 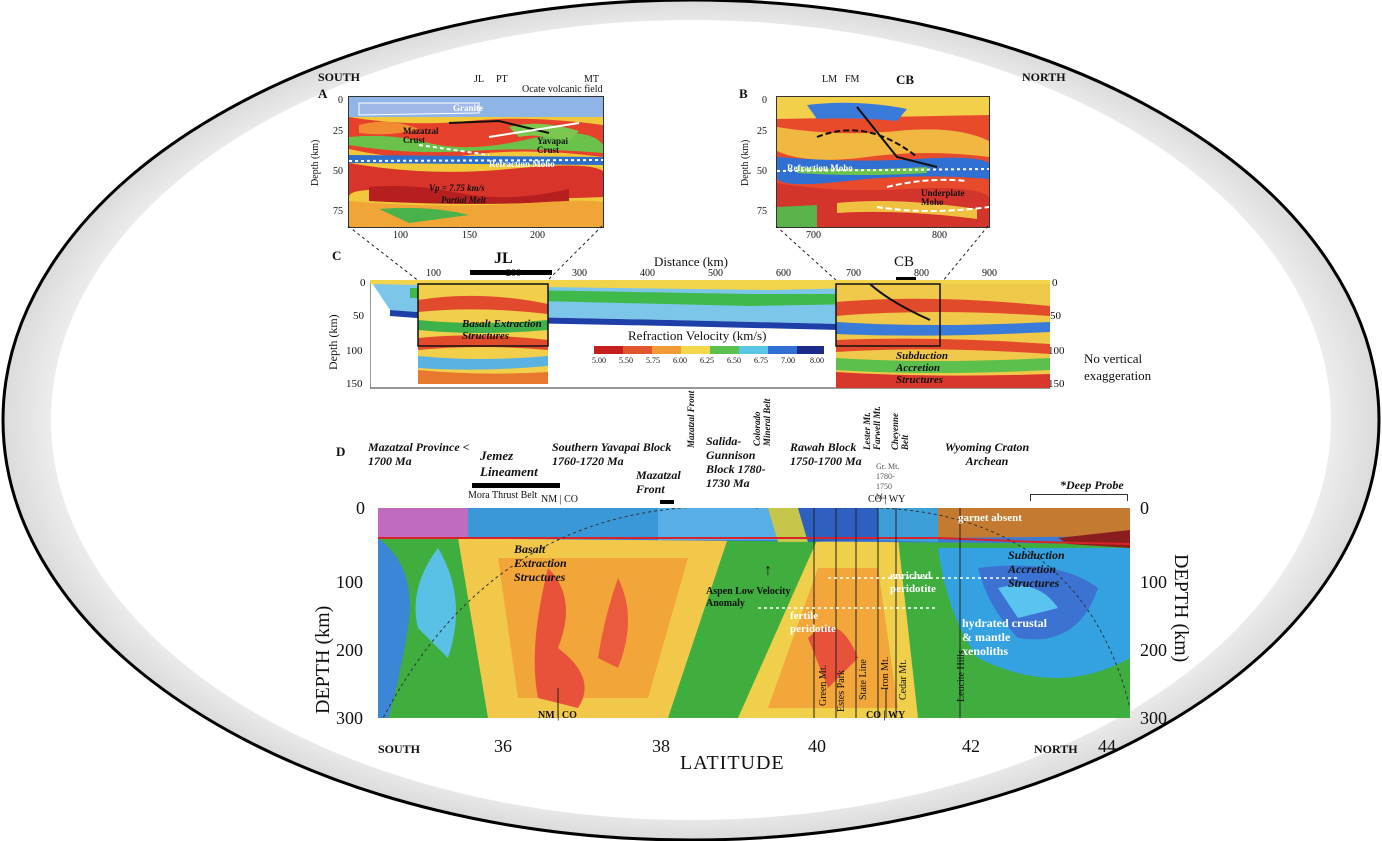 I want to click on colorbar-tick: 6.75, so click(x=761, y=360).